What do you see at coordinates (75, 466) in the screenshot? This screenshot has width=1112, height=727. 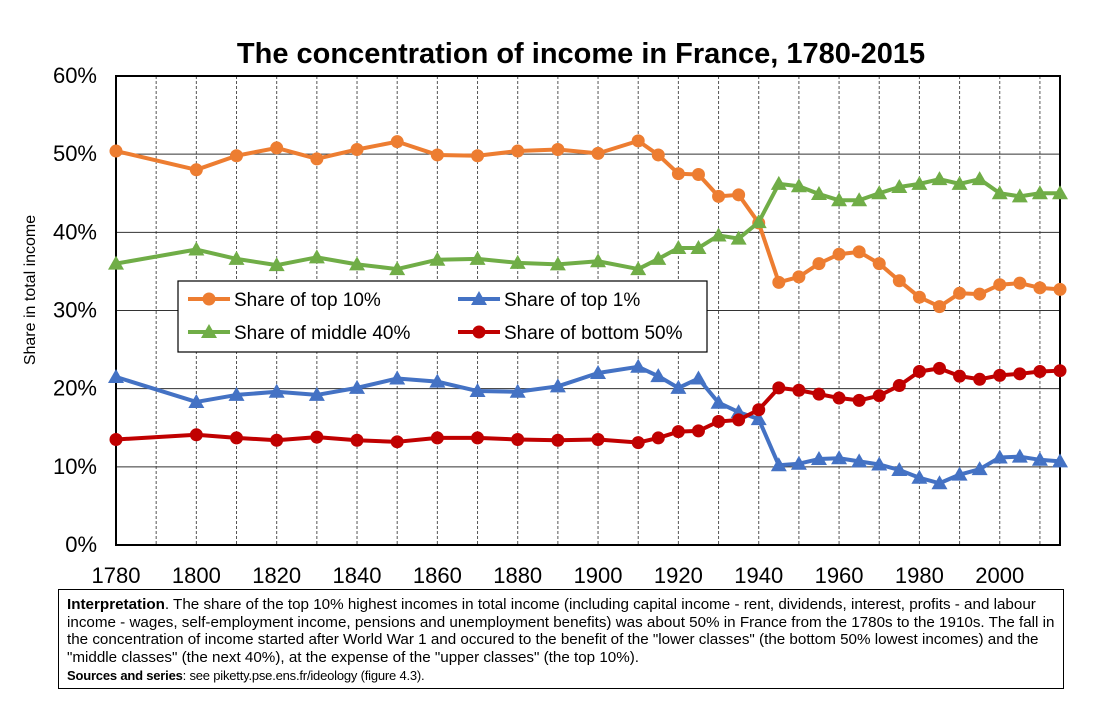 I see `y-tick-label: 10%` at bounding box center [75, 466].